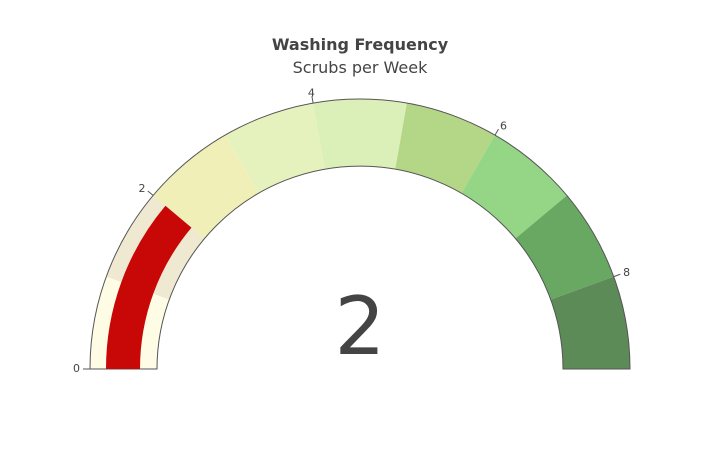  Describe the element at coordinates (76, 368) in the screenshot. I see `tick-label-0: 0` at that location.